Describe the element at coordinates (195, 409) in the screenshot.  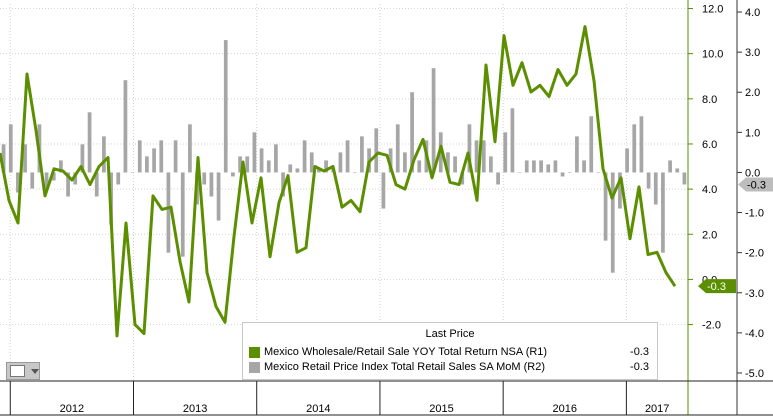
I see `x-tick-label: 2013` at that location.